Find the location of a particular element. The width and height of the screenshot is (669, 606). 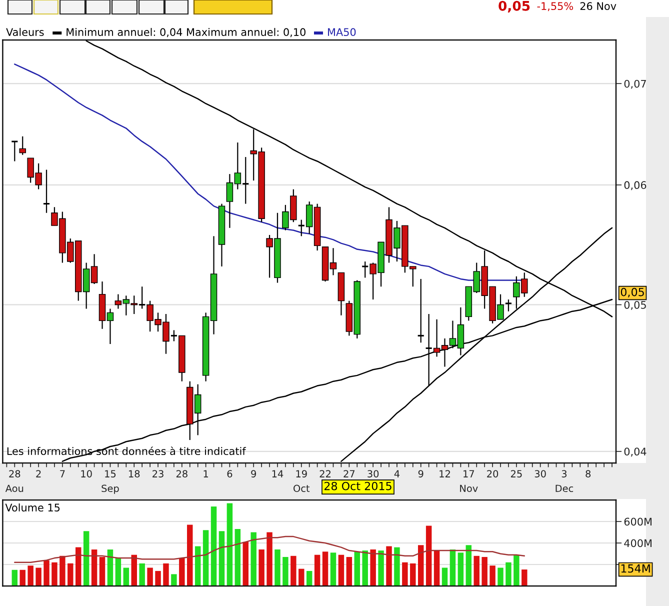

x-tick-label: 2 is located at coordinates (38, 474).